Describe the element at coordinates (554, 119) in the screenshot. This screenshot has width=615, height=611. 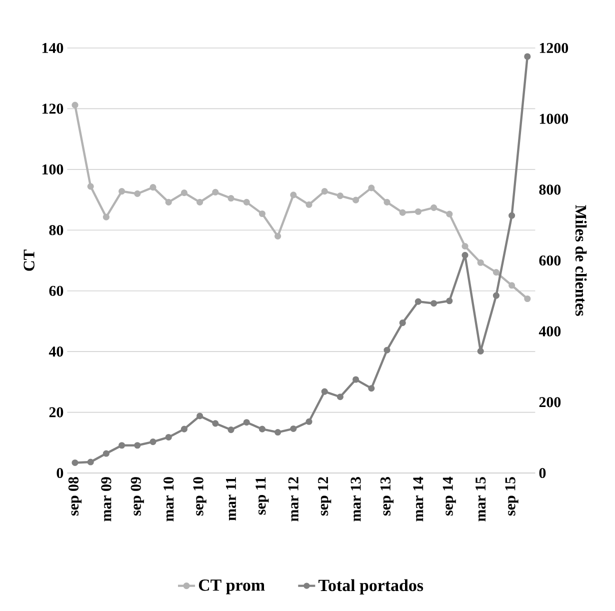
I see `y2-tick-label: 1000` at that location.